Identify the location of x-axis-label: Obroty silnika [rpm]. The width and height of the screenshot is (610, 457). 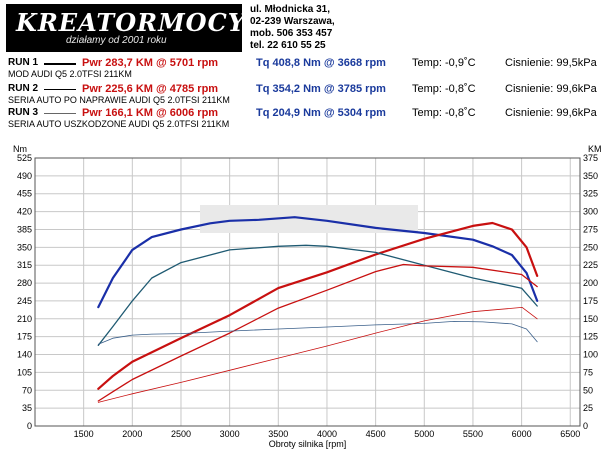
(308, 444).